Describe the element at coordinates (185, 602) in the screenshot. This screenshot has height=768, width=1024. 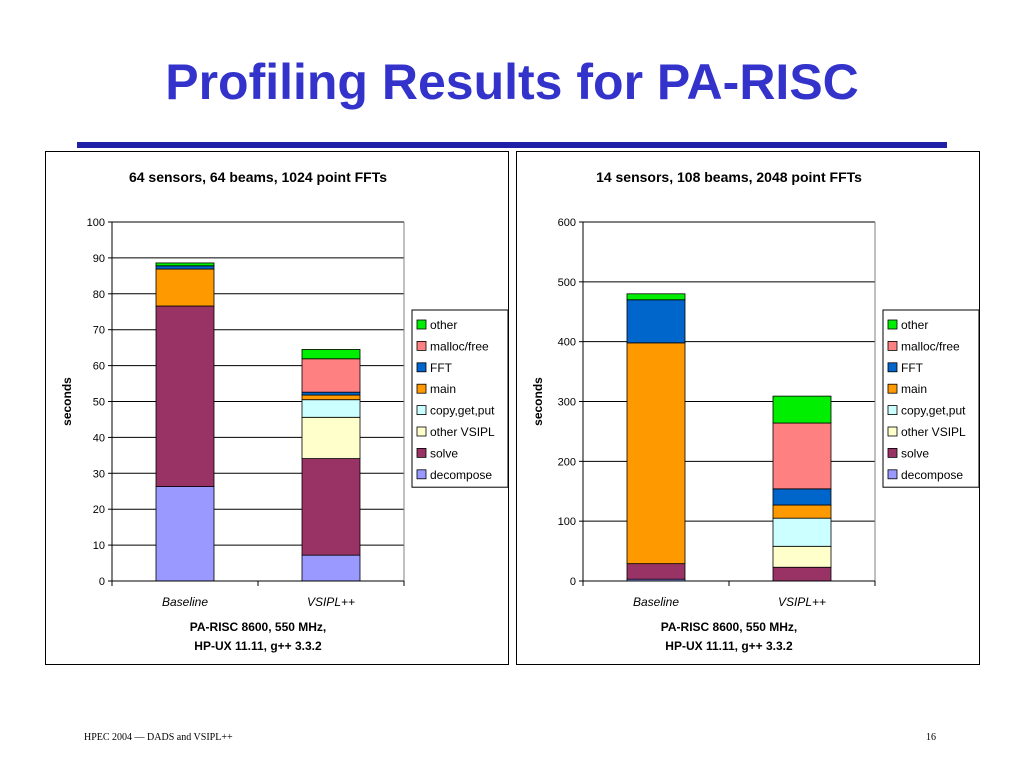
I see `chart-0-xtick-label-0: Baseline` at that location.